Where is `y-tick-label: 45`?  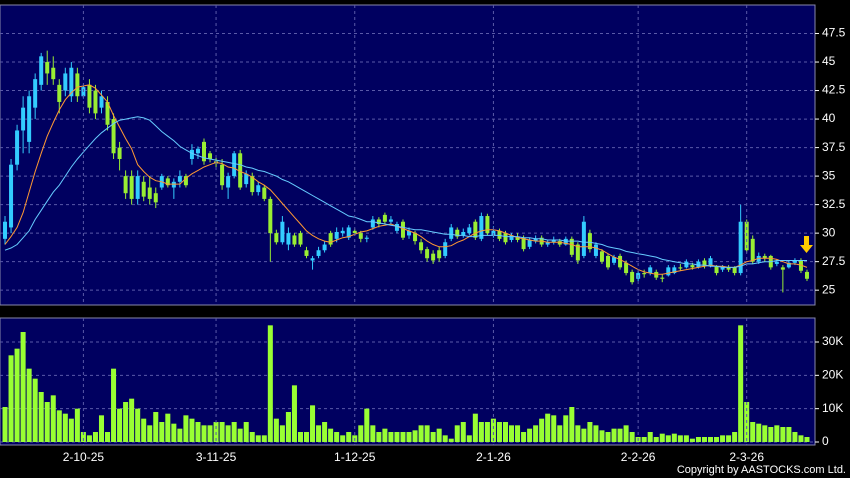
y-tick-label: 45 is located at coordinates (829, 61).